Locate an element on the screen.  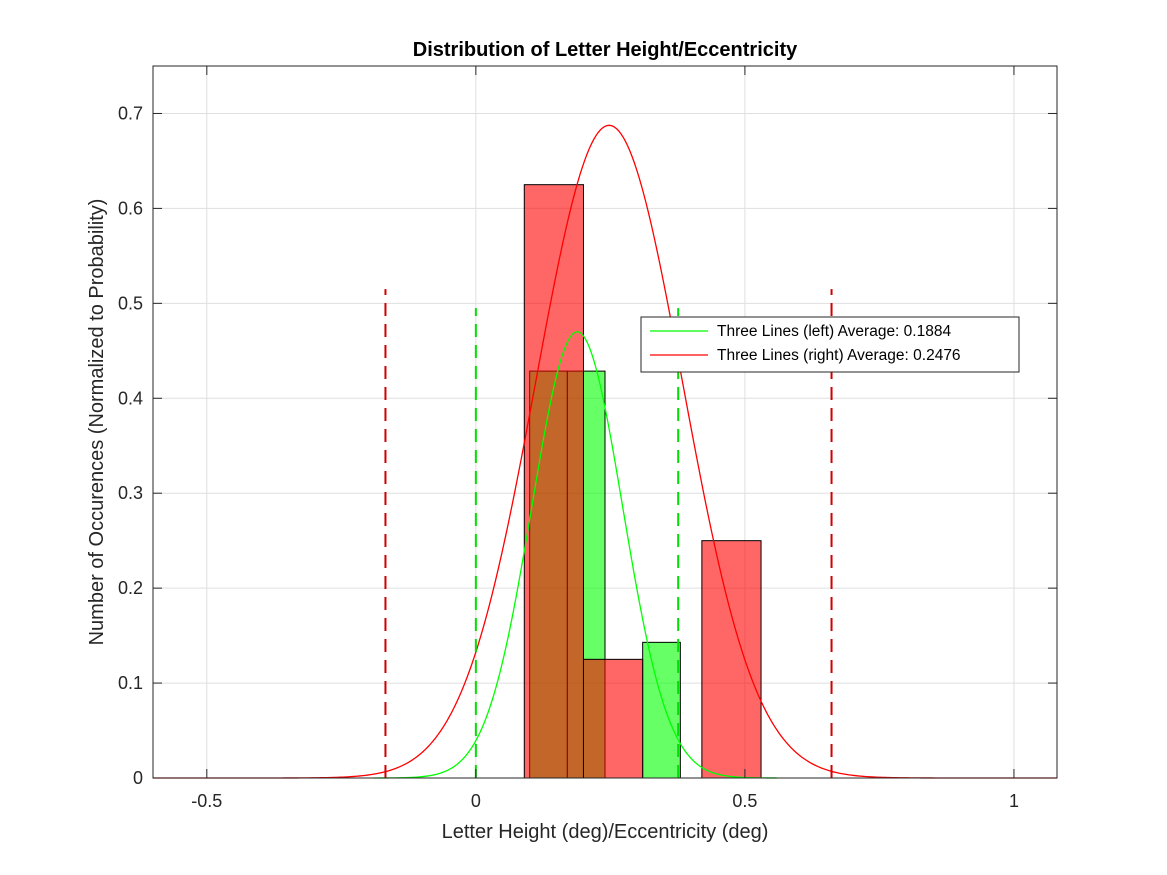
y-tick-label: 0.5 is located at coordinates (130, 303).